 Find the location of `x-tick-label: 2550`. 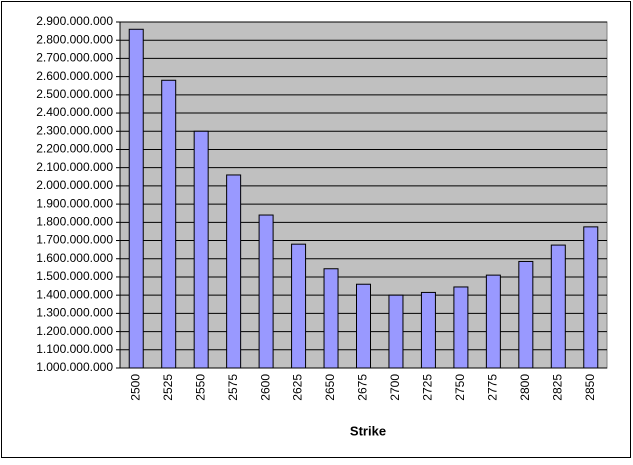

x-tick-label: 2550 is located at coordinates (200, 387).